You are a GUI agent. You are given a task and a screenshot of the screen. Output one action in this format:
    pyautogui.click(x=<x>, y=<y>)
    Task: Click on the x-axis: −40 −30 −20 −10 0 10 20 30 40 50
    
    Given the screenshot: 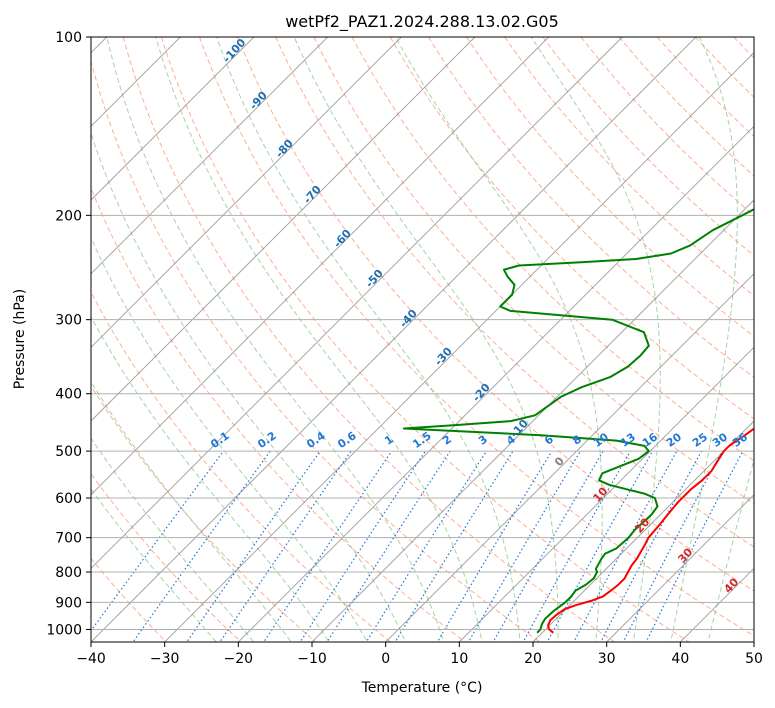 What is the action you would take?
    pyautogui.click(x=419, y=654)
    